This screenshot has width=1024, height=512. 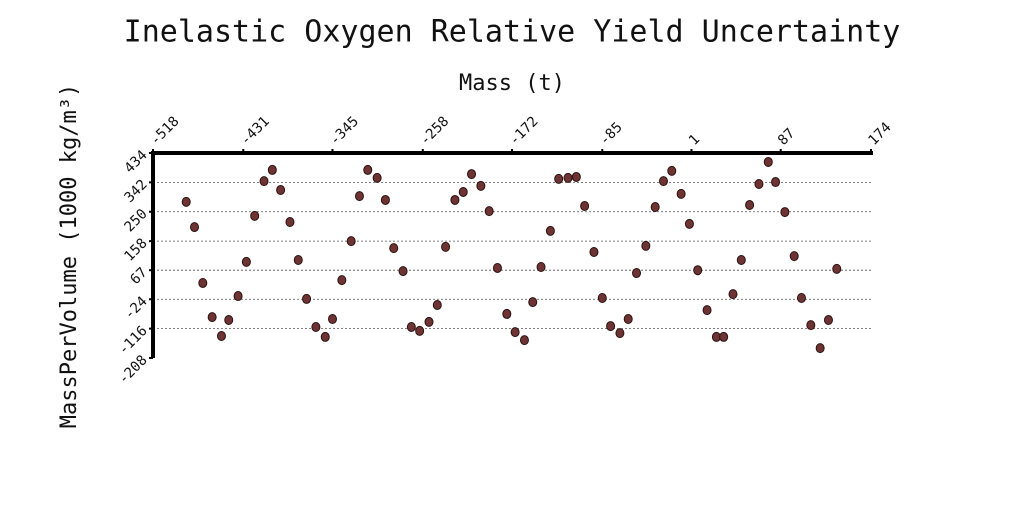 What do you see at coordinates (69, 256) in the screenshot?
I see `y-axis-label: MassPerVolume (1000 kg/m³)` at bounding box center [69, 256].